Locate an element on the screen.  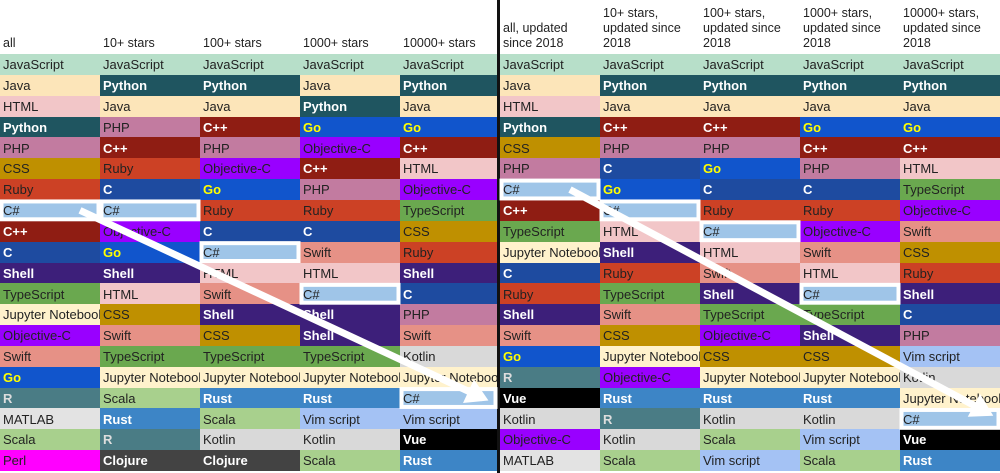
column-header: 1000+ stars, updated since 2018 is located at coordinates (850, 27).